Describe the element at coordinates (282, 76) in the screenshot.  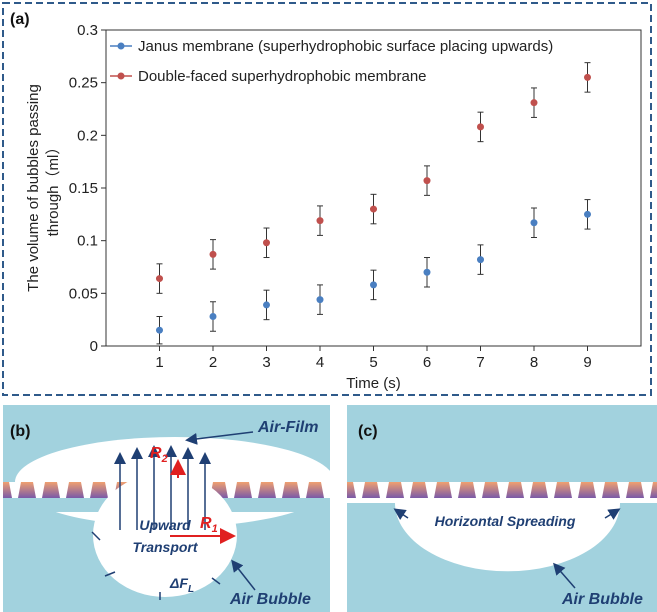
I see `legend-label: Double-faced superhydrophobic membrane` at that location.